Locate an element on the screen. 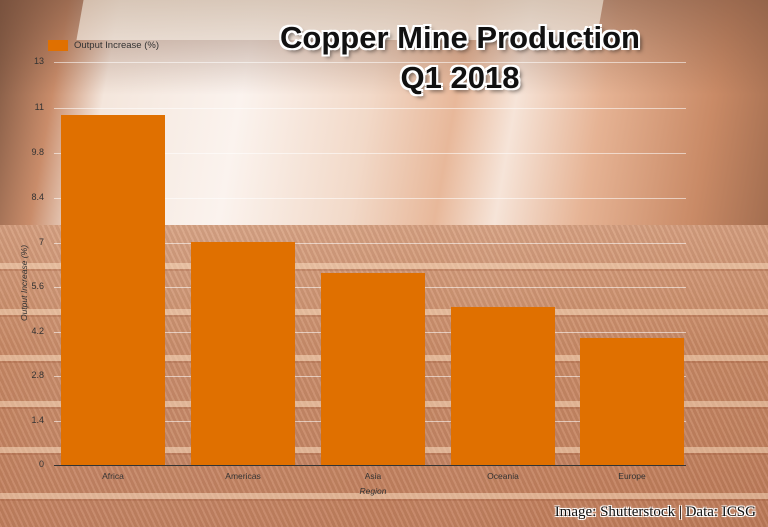  x-tick-label: Europe is located at coordinates (632, 476).